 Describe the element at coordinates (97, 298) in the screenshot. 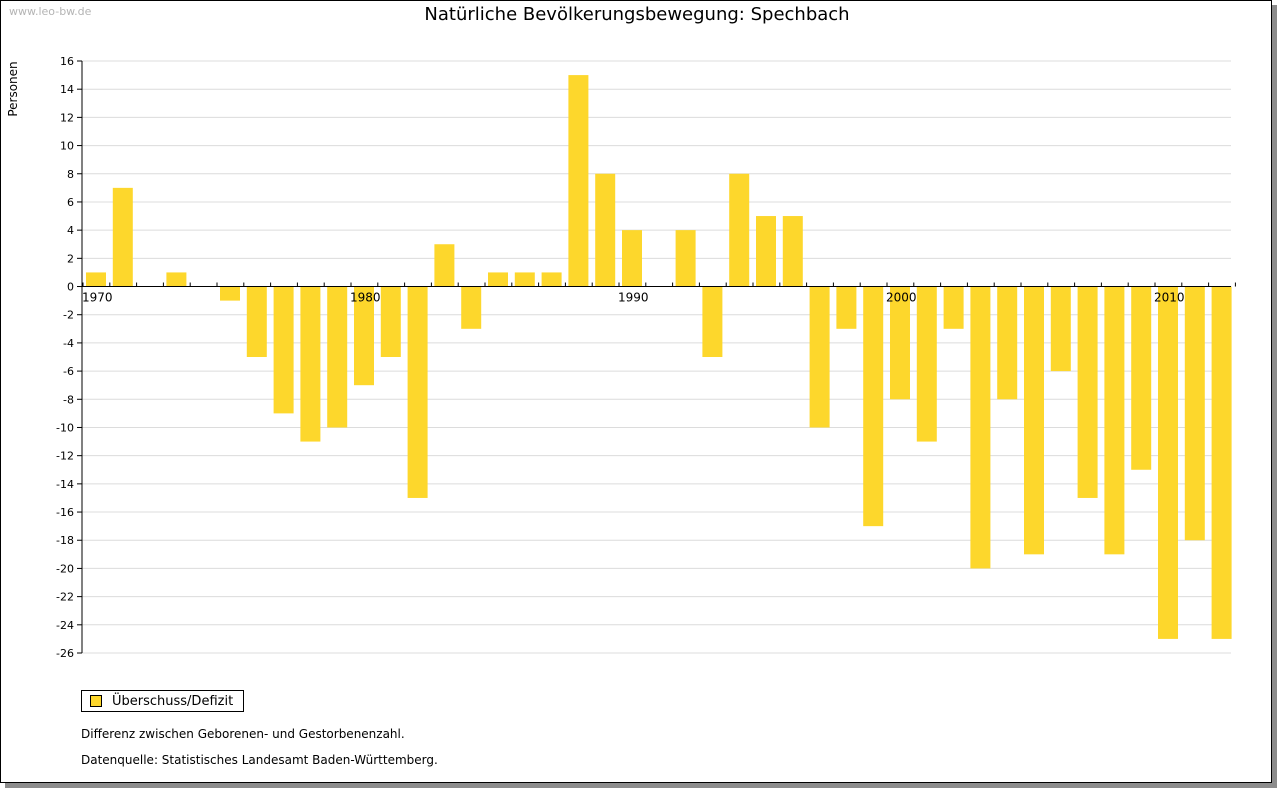

I see `x-tick-label-1970: 1970` at that location.